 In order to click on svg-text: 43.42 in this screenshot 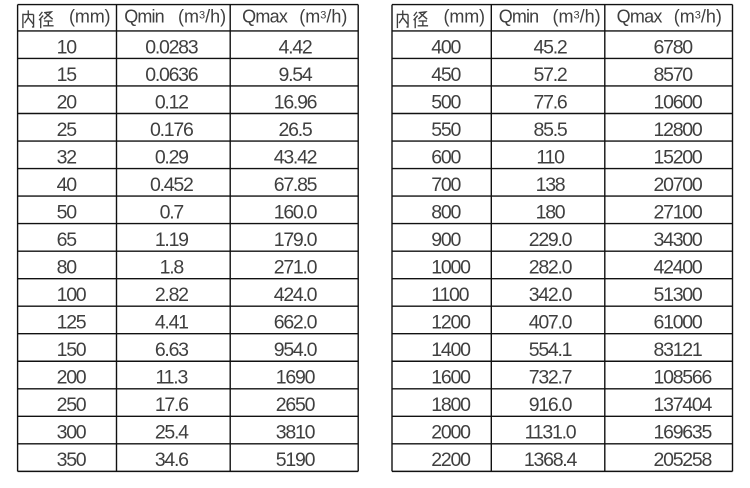, I will do `click(295, 157)`.